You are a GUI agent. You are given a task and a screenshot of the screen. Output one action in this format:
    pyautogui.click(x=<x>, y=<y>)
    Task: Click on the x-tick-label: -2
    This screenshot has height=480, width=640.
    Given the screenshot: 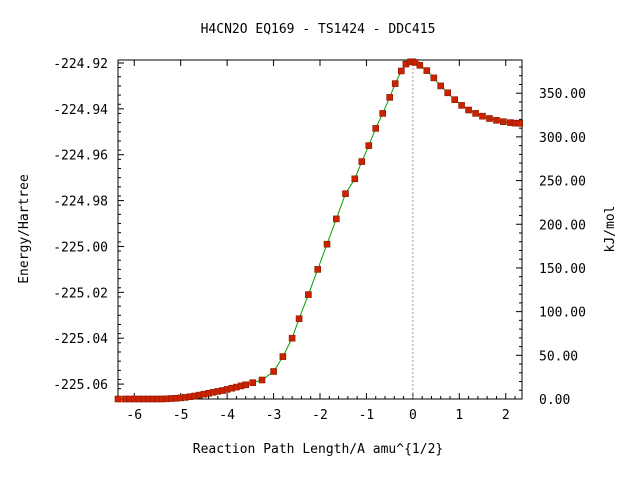 What is the action you would take?
    pyautogui.click(x=320, y=415)
    